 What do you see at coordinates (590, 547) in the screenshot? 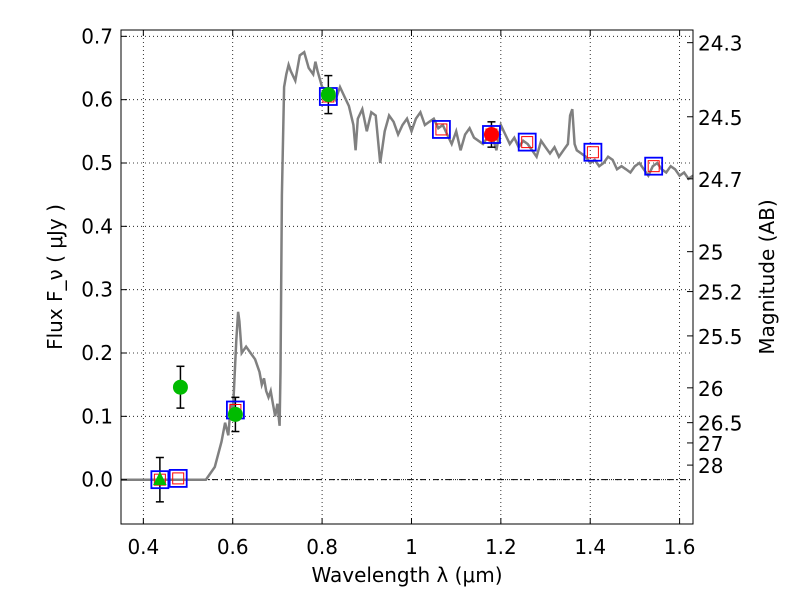
I see `x-tick-label-5: 1.4` at bounding box center [590, 547].